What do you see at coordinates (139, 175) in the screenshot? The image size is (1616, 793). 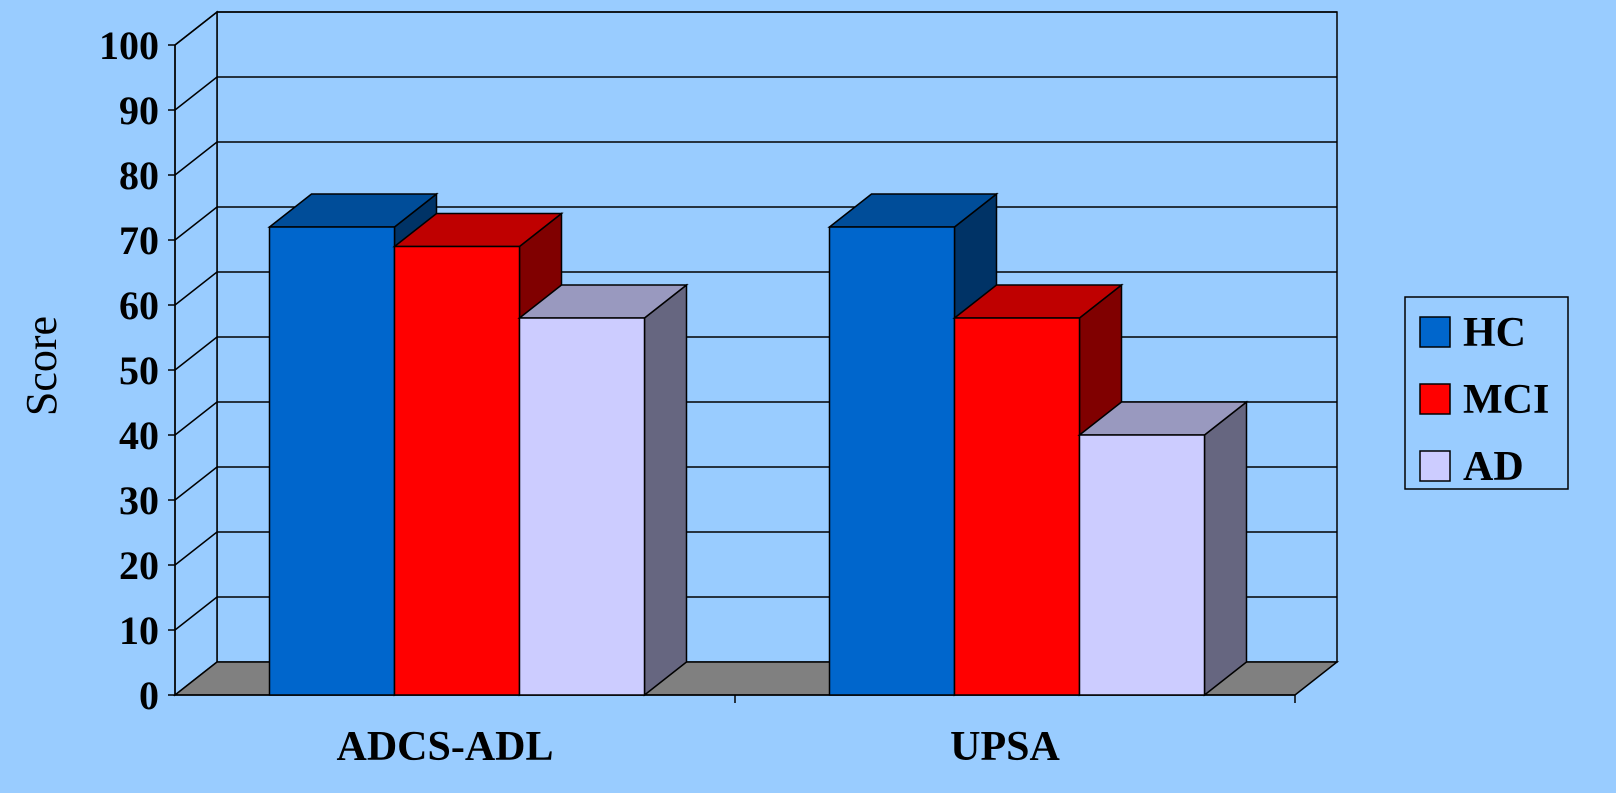 I see `y-tick-label: 80` at bounding box center [139, 175].